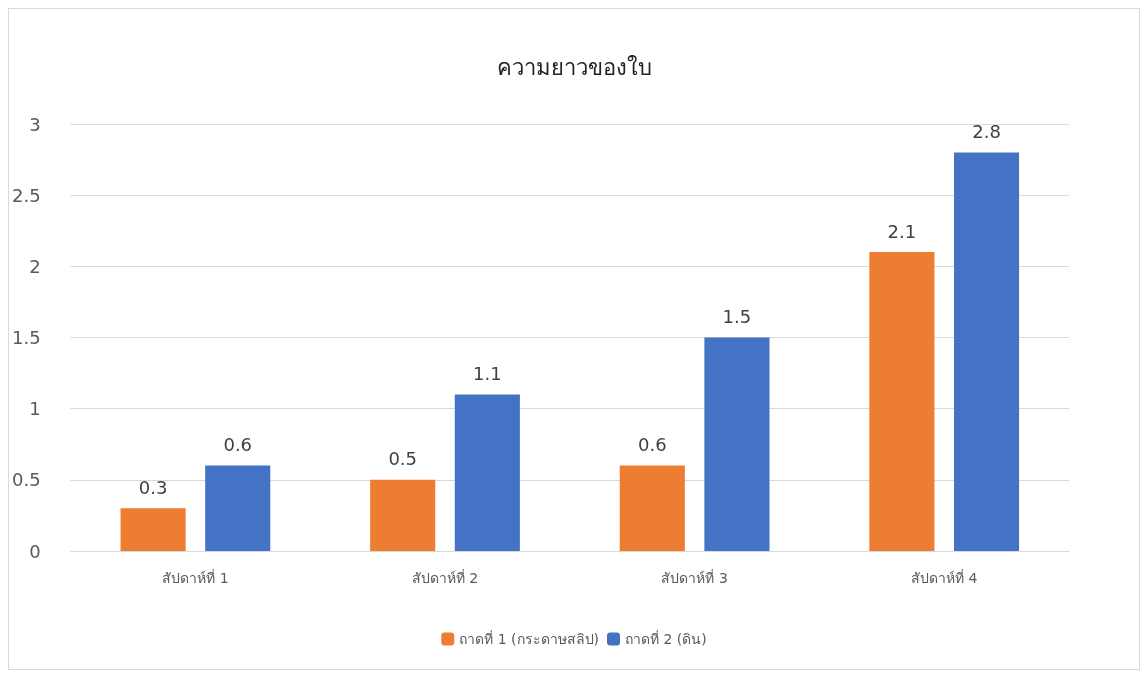 The width and height of the screenshot is (1147, 677). Describe the element at coordinates (153, 487) in the screenshot. I see `data-label: 0.3` at that location.